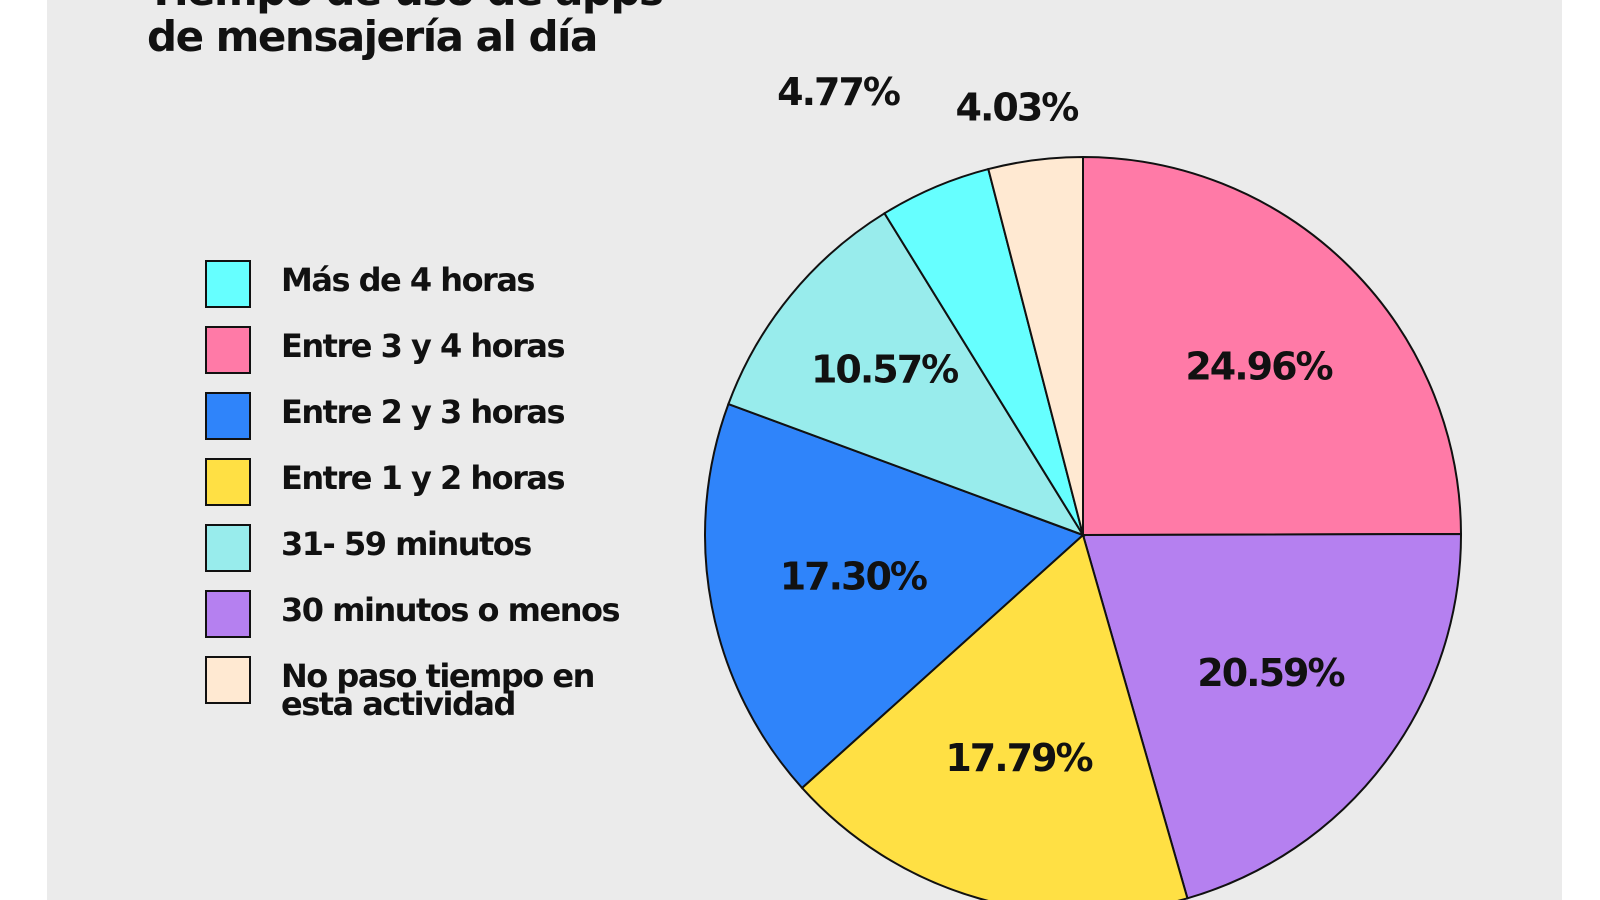 This screenshot has height=900, width=1600. Describe the element at coordinates (406, 544) in the screenshot. I see `legend-label: 31- 59 minutos` at that location.